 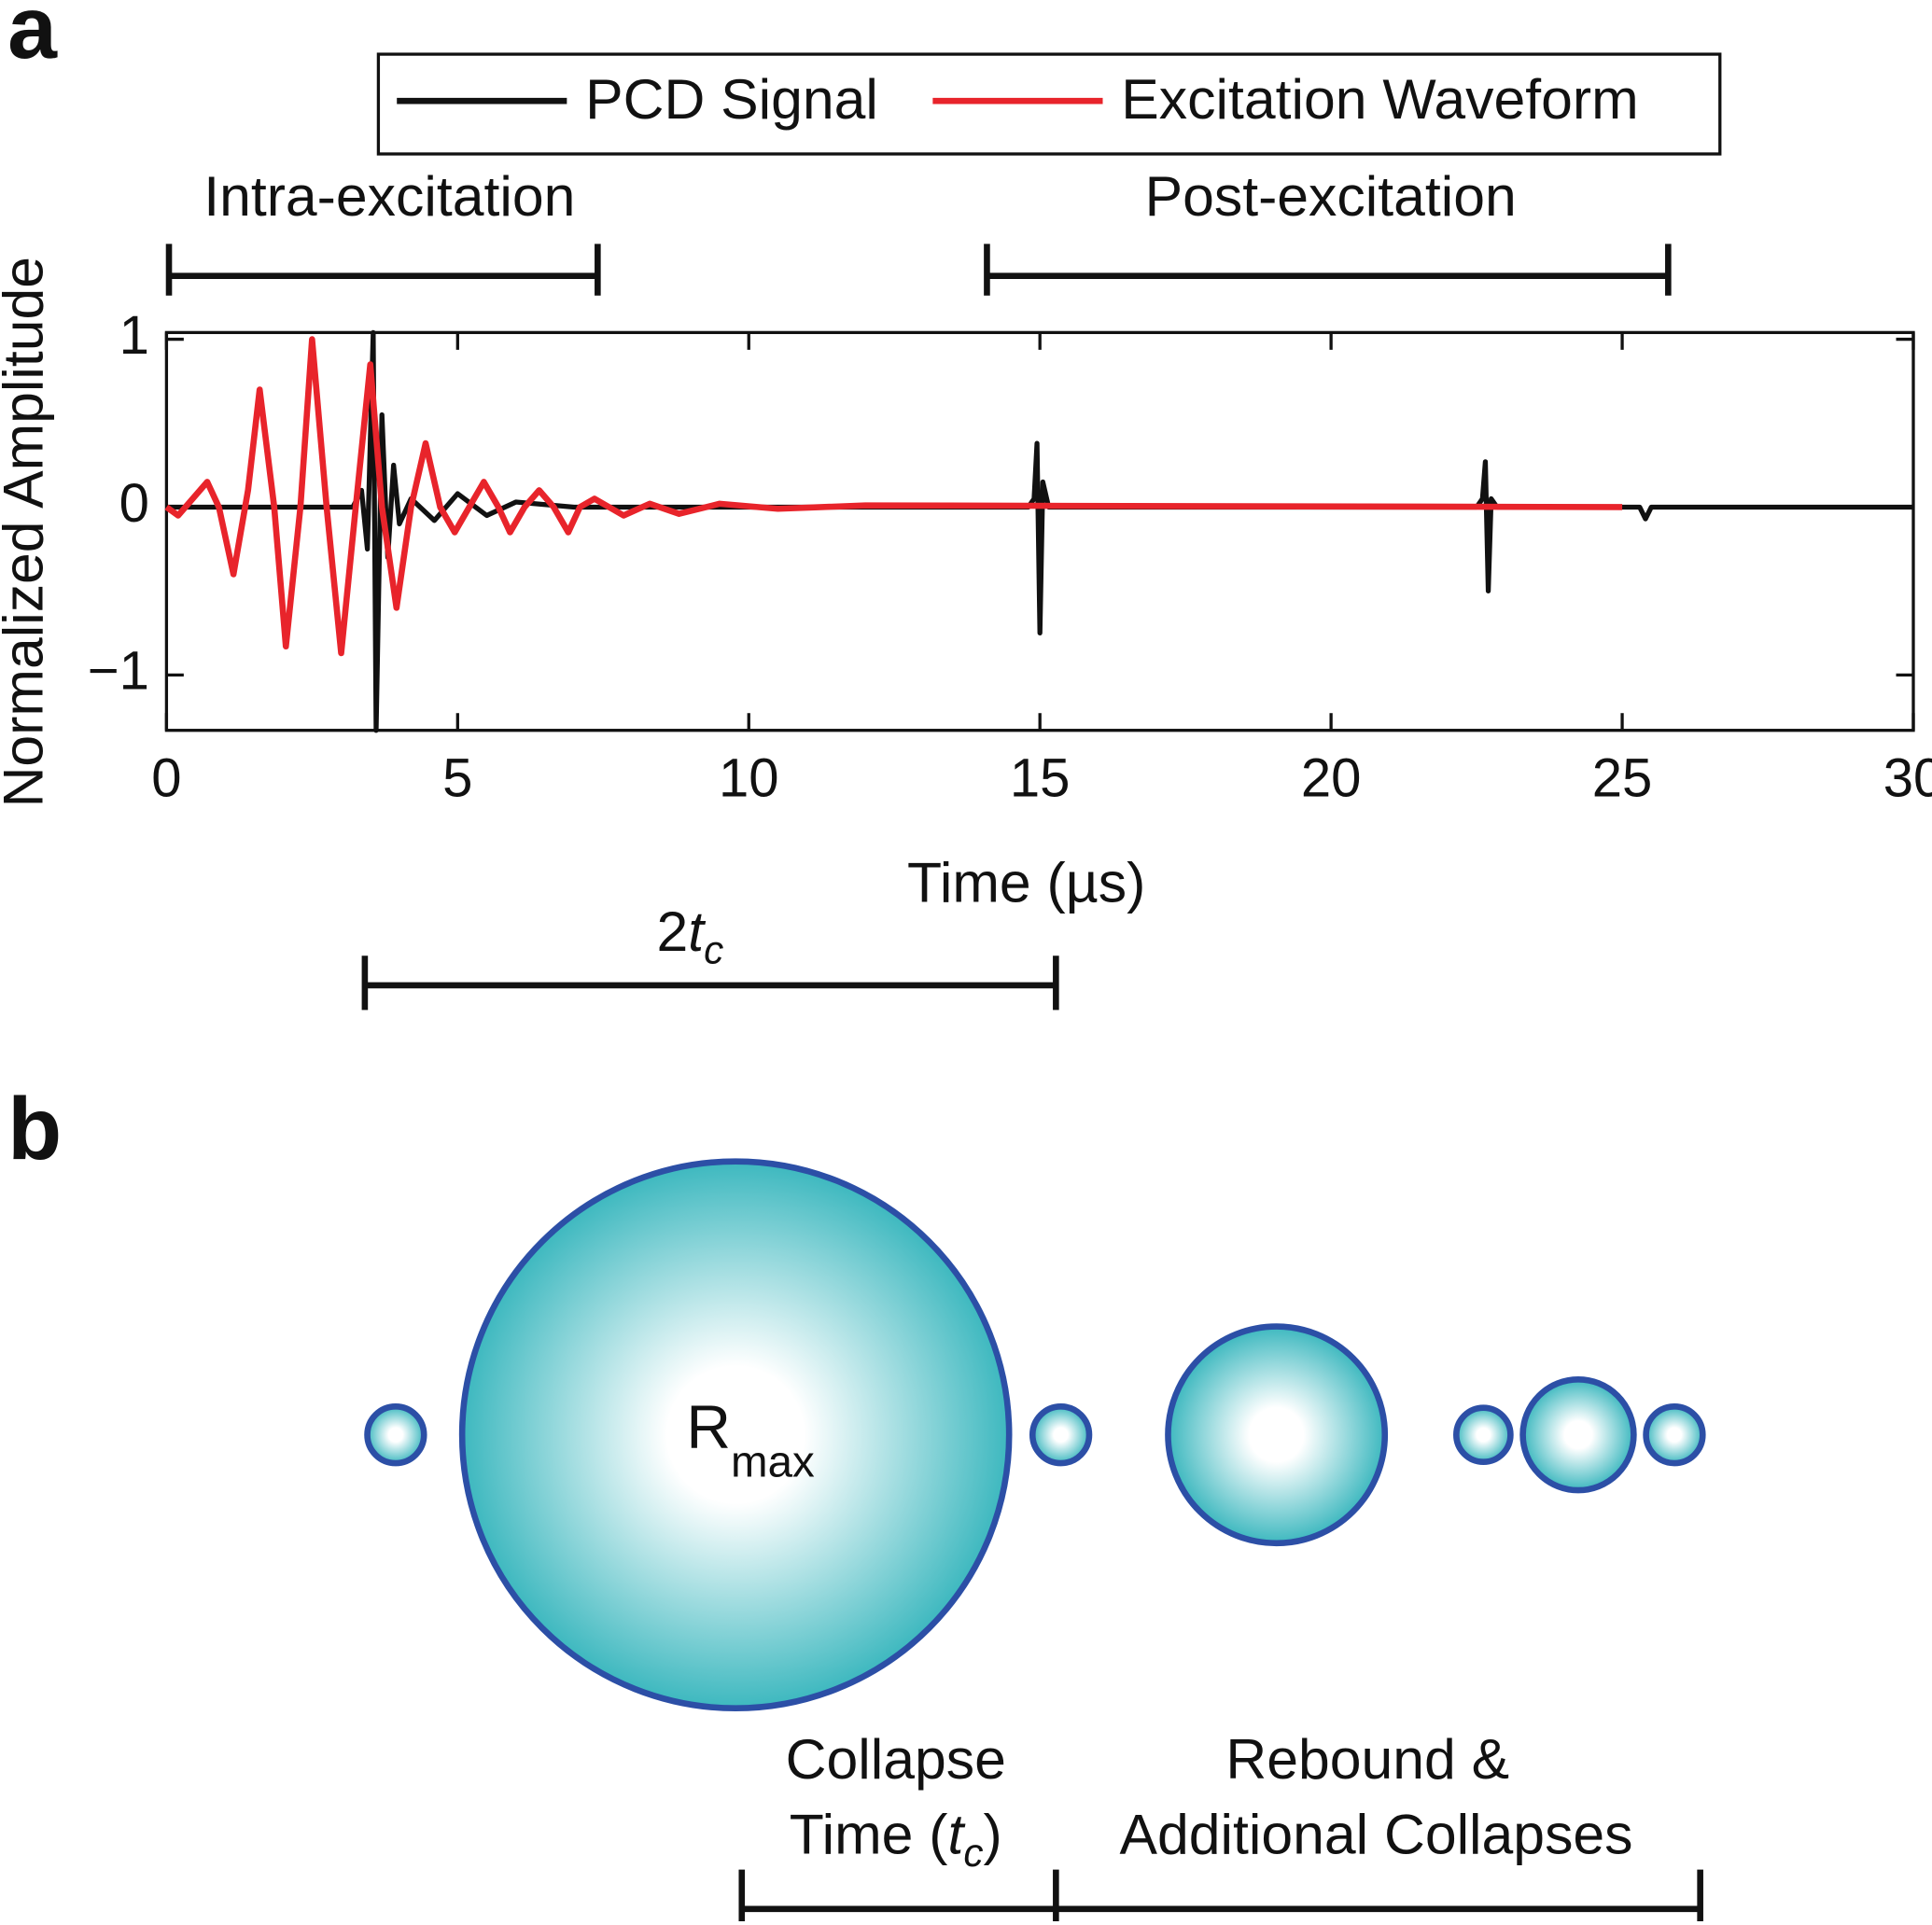 What do you see at coordinates (749, 777) in the screenshot?
I see `x-tick-label: 10` at bounding box center [749, 777].